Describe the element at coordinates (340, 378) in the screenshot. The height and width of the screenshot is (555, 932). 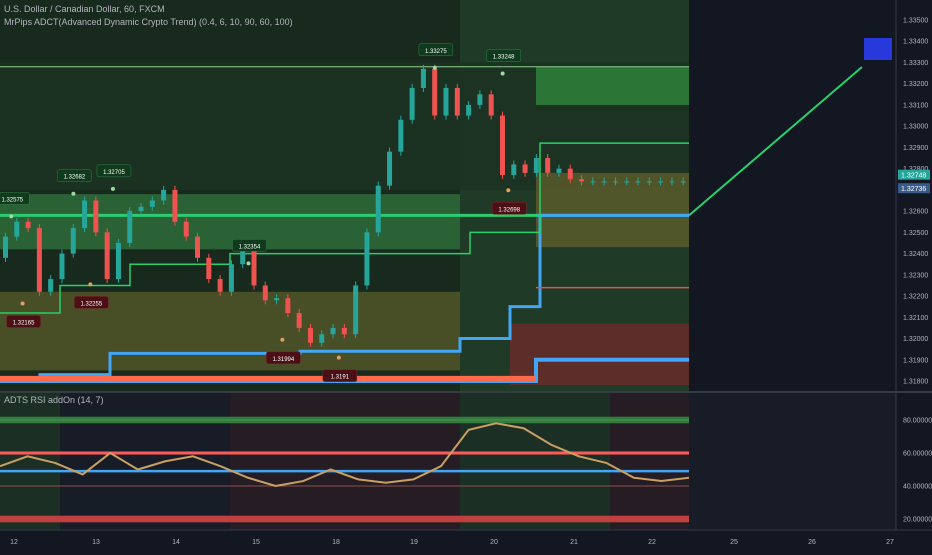
I see `pivot-label: 1.3191` at that location.